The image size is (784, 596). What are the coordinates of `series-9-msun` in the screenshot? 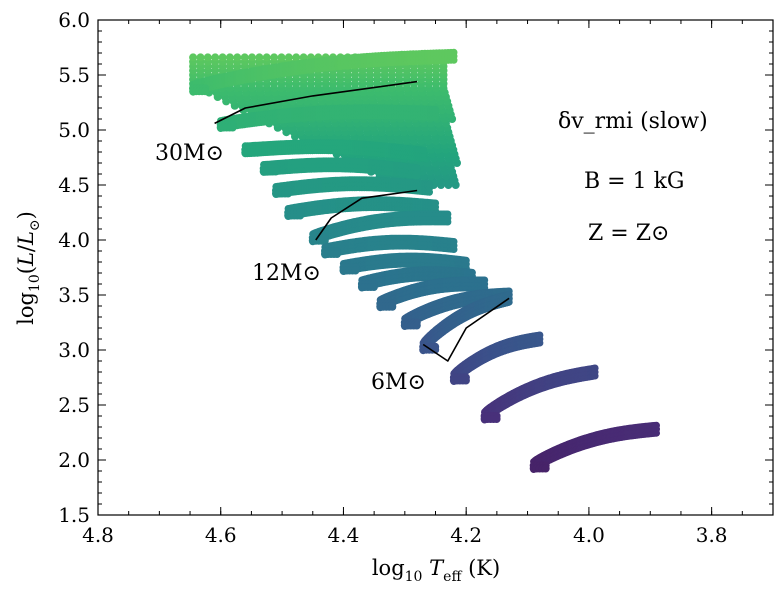 It's located at (416, 279).